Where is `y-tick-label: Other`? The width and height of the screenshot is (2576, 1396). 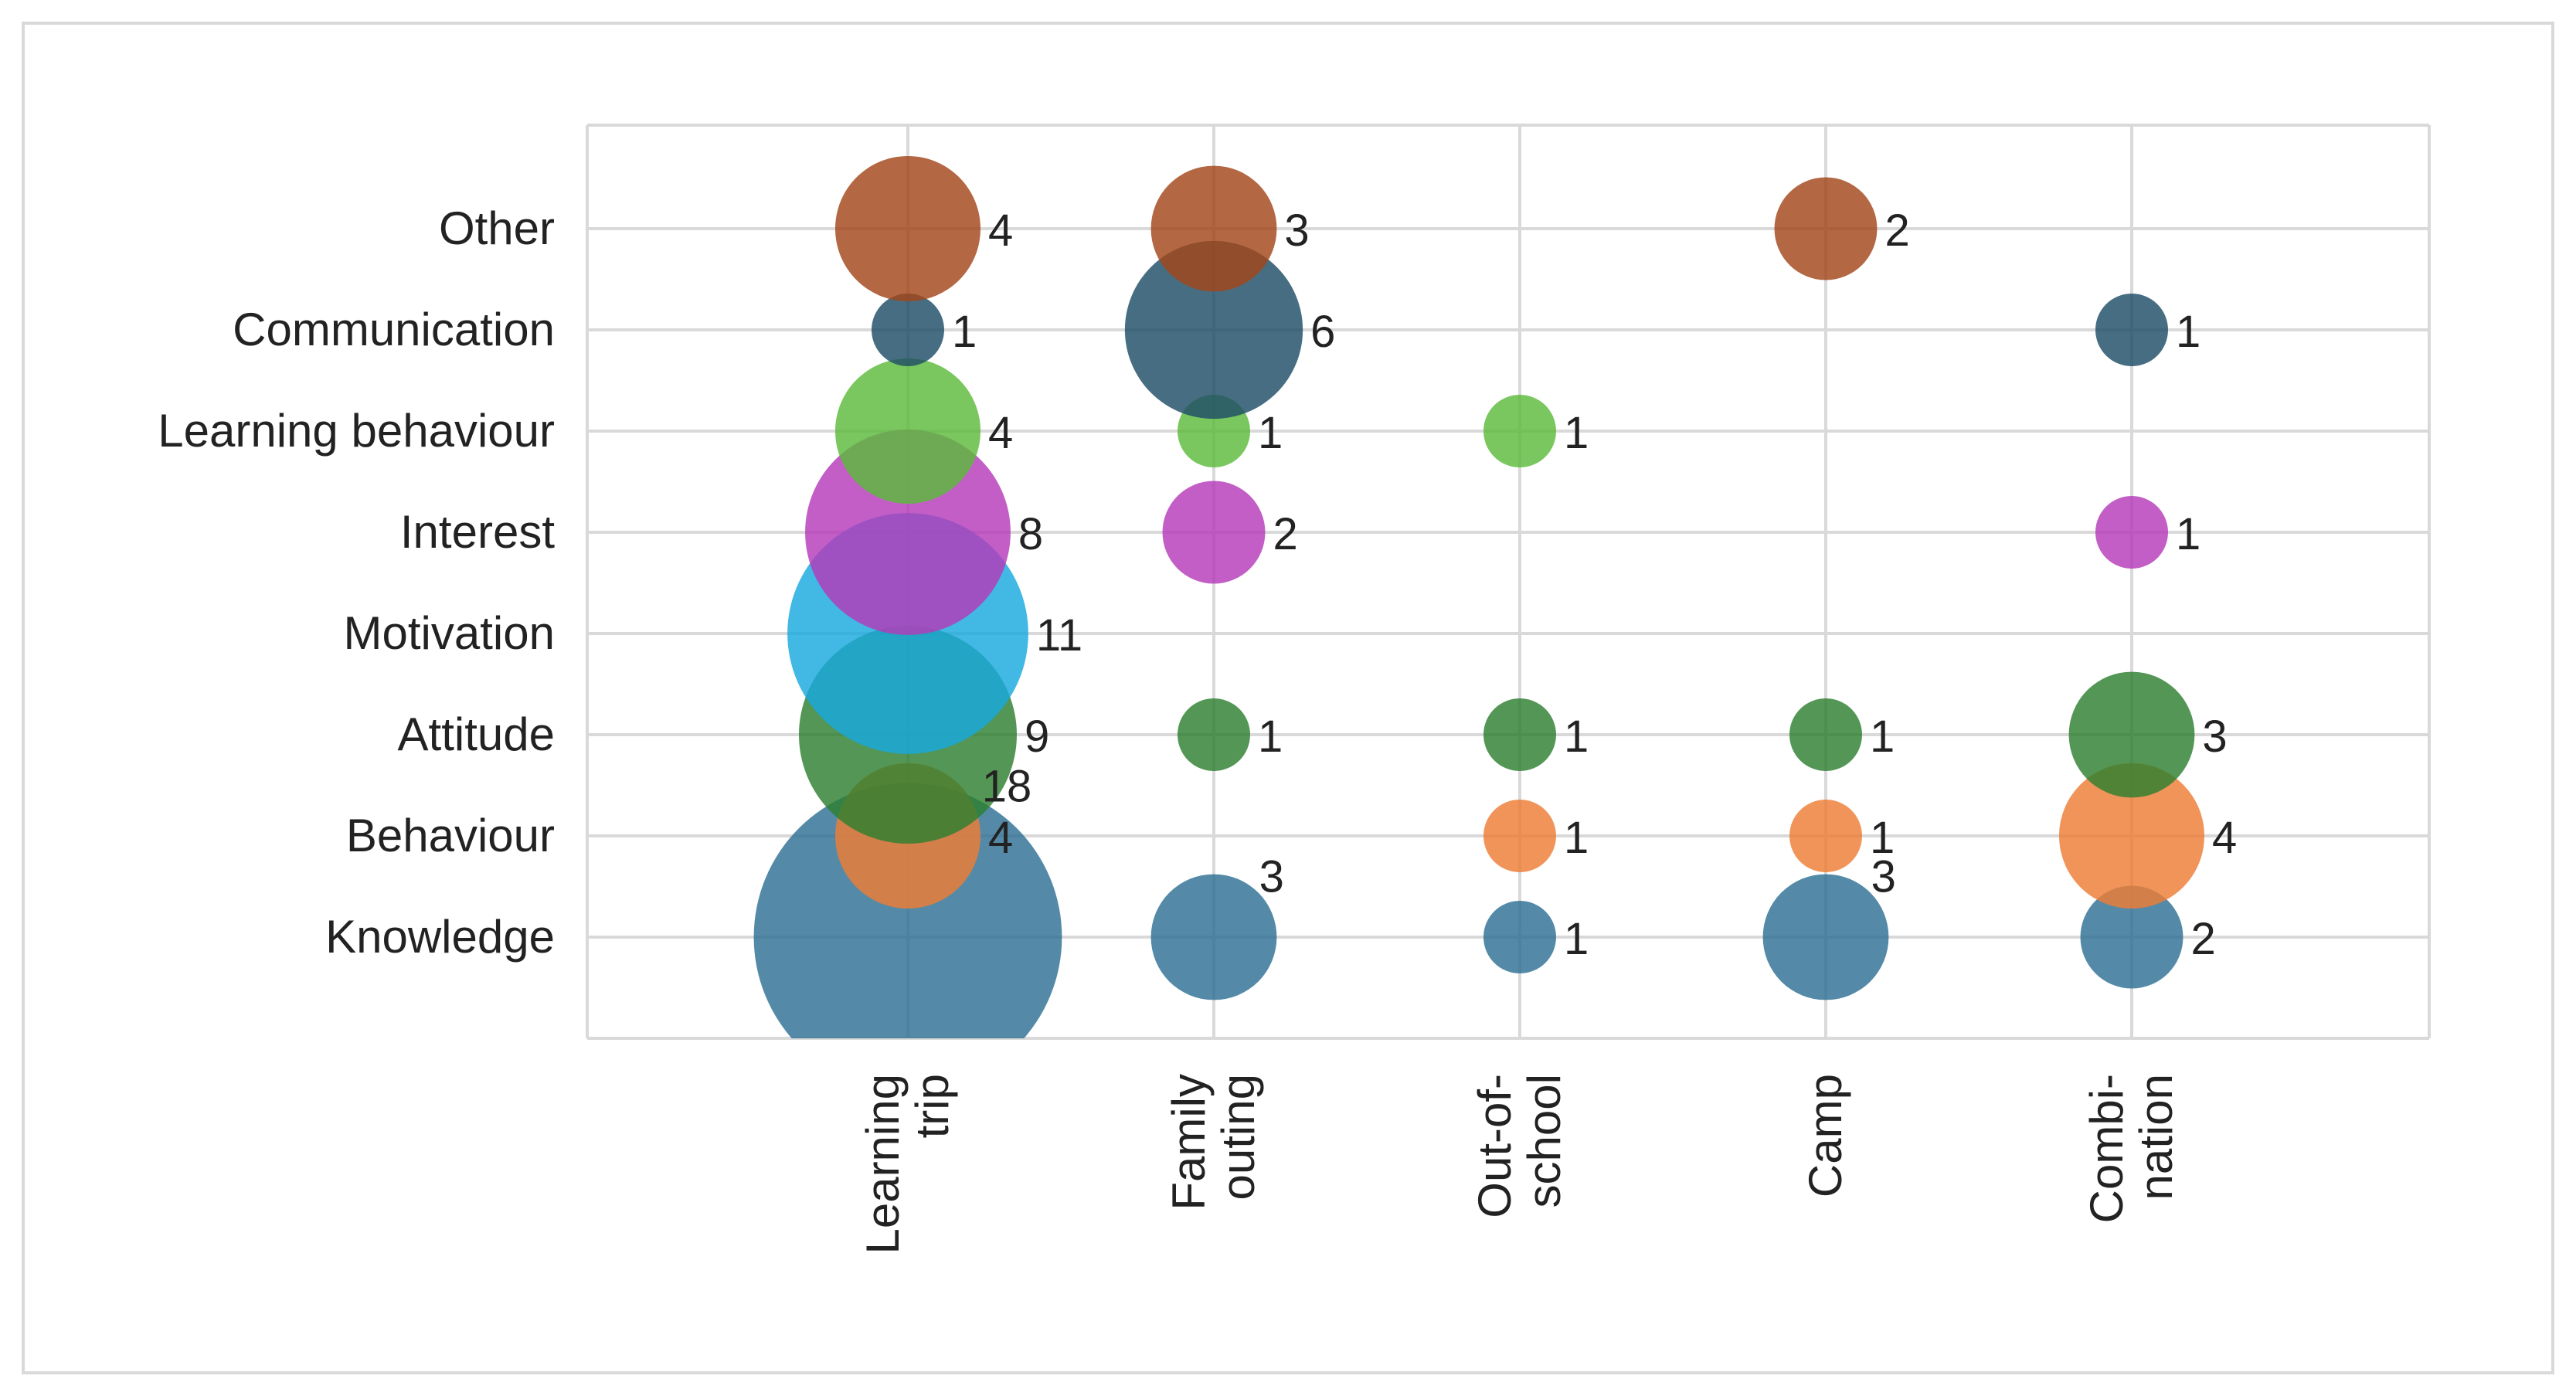 y-tick-label: Other is located at coordinates (497, 228).